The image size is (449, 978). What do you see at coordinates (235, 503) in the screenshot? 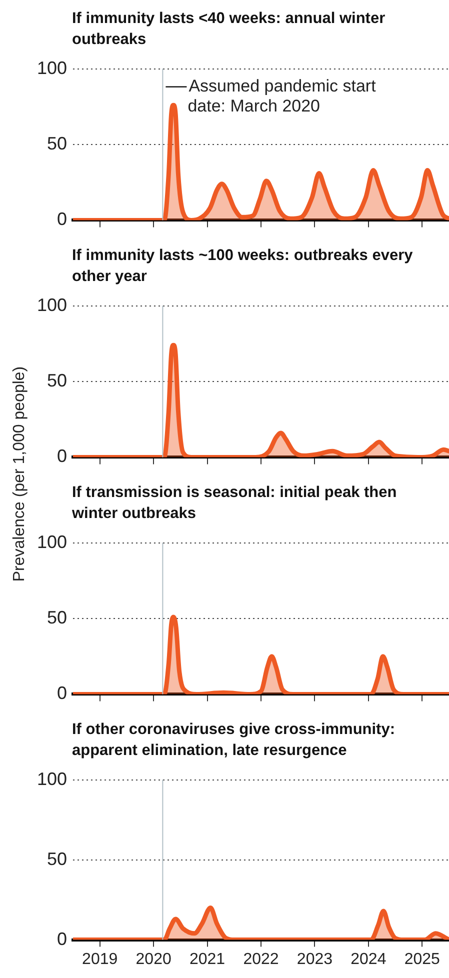
I see `chart-title: If transmission is seasonal: initial peak then winter outbreaks` at bounding box center [235, 503].